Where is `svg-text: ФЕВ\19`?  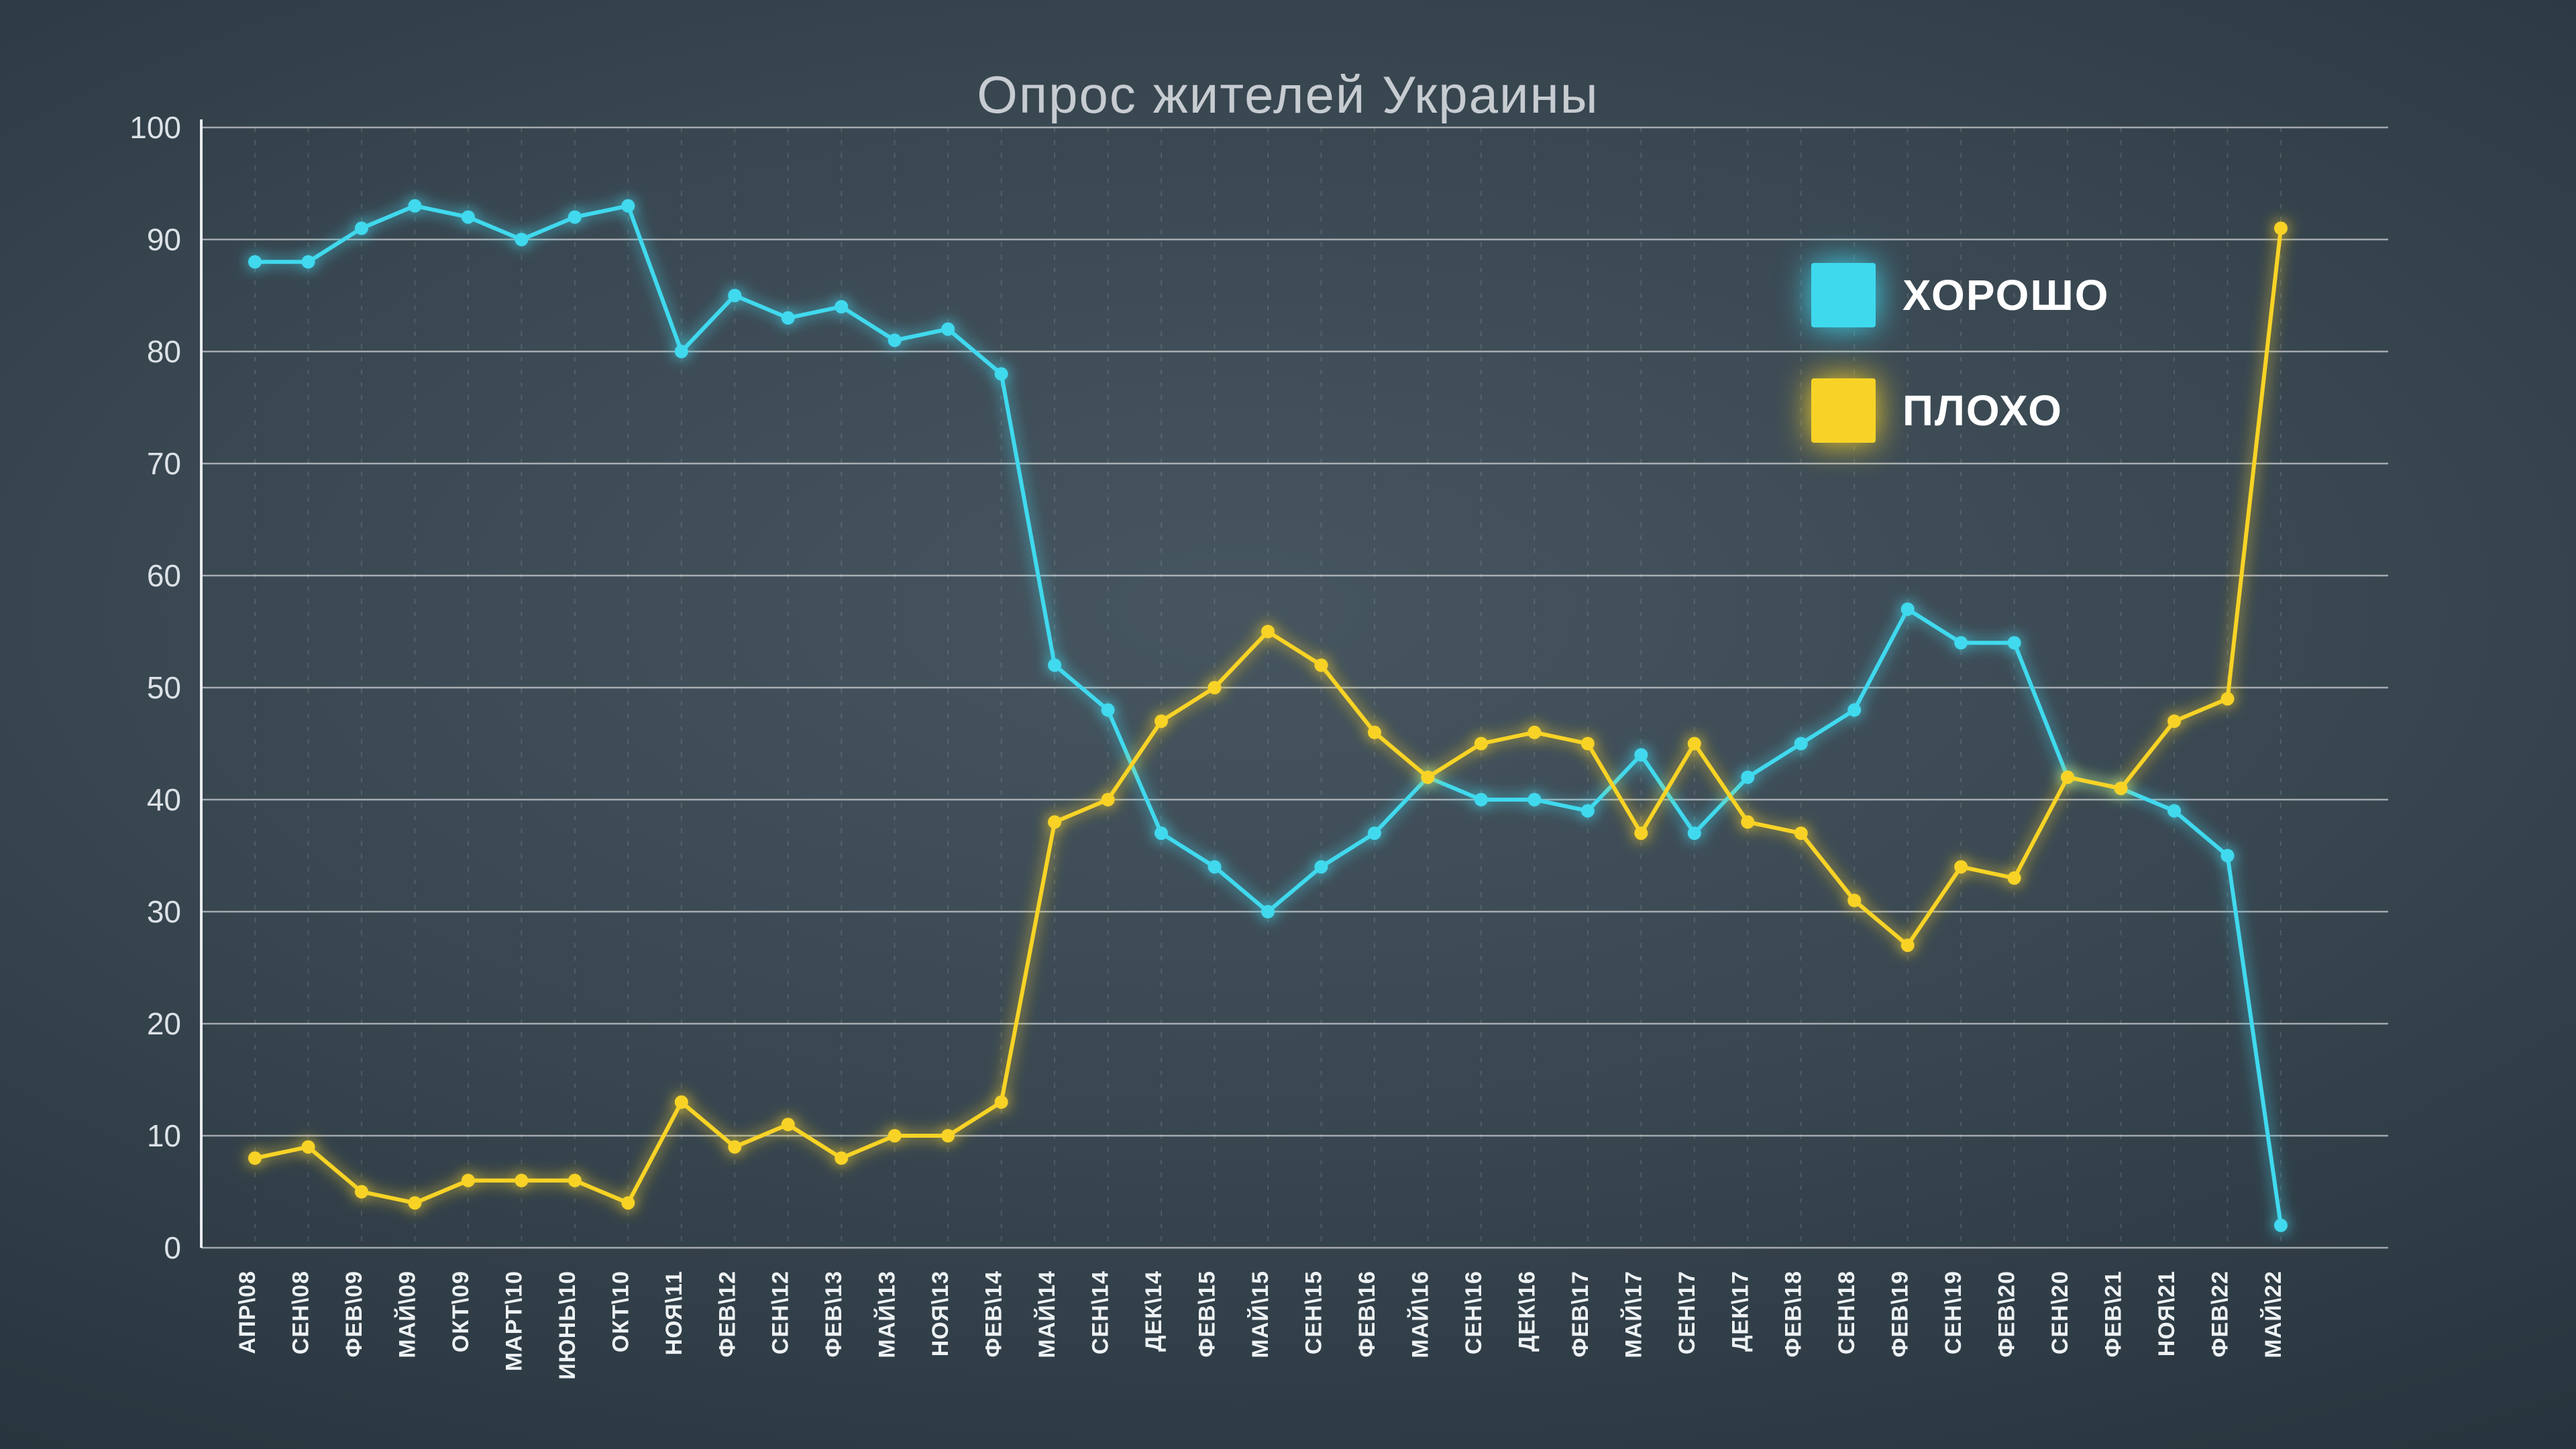 svg-text: ФЕВ\19 is located at coordinates (1900, 1314).